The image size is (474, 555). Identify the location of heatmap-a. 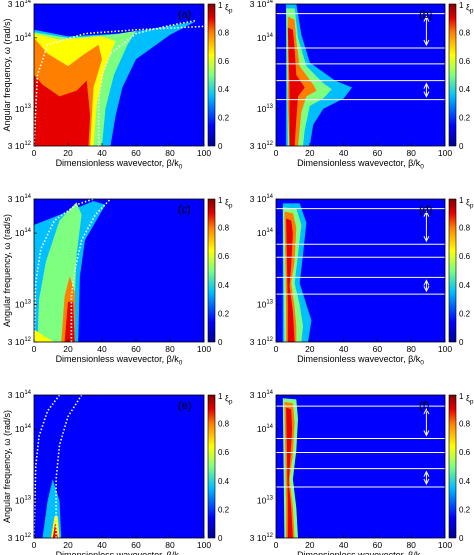
(119, 82).